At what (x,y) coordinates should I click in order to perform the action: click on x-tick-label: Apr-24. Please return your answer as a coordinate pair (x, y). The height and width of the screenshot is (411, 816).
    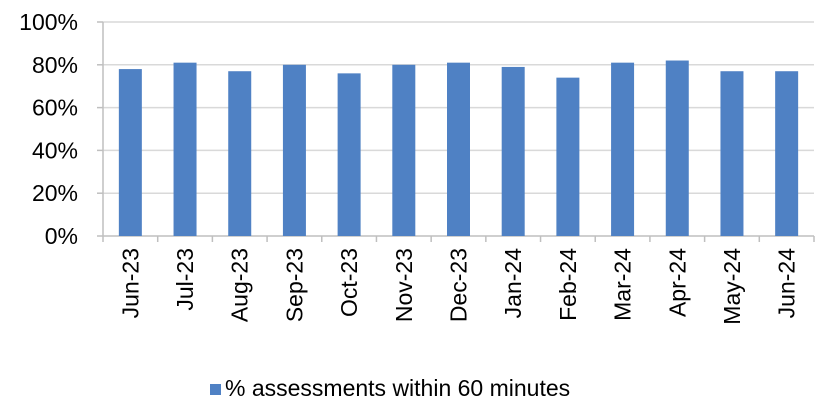
    Looking at the image, I should click on (677, 282).